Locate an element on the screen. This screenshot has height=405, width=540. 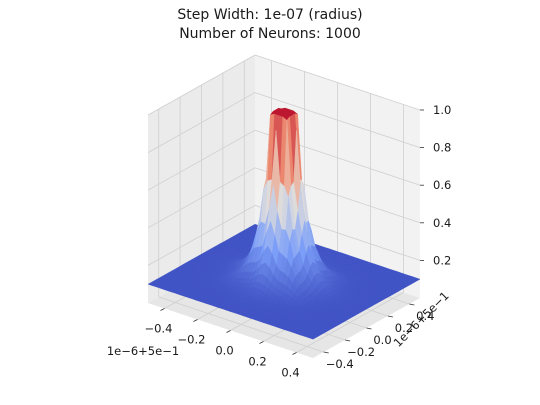
z-tick-label: 0.8 is located at coordinates (442, 148).